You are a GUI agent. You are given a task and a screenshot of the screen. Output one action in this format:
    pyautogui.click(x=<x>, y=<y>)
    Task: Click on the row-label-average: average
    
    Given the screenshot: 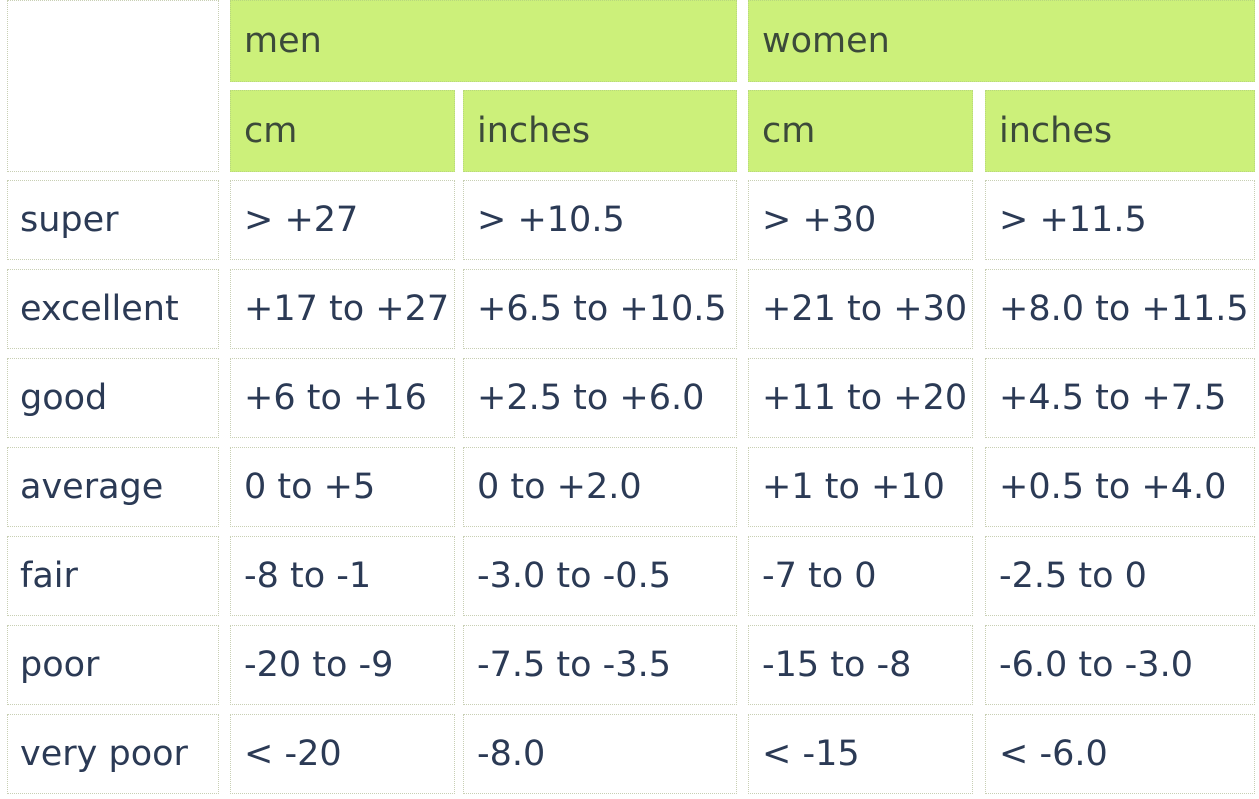 What is the action you would take?
    pyautogui.click(x=113, y=487)
    